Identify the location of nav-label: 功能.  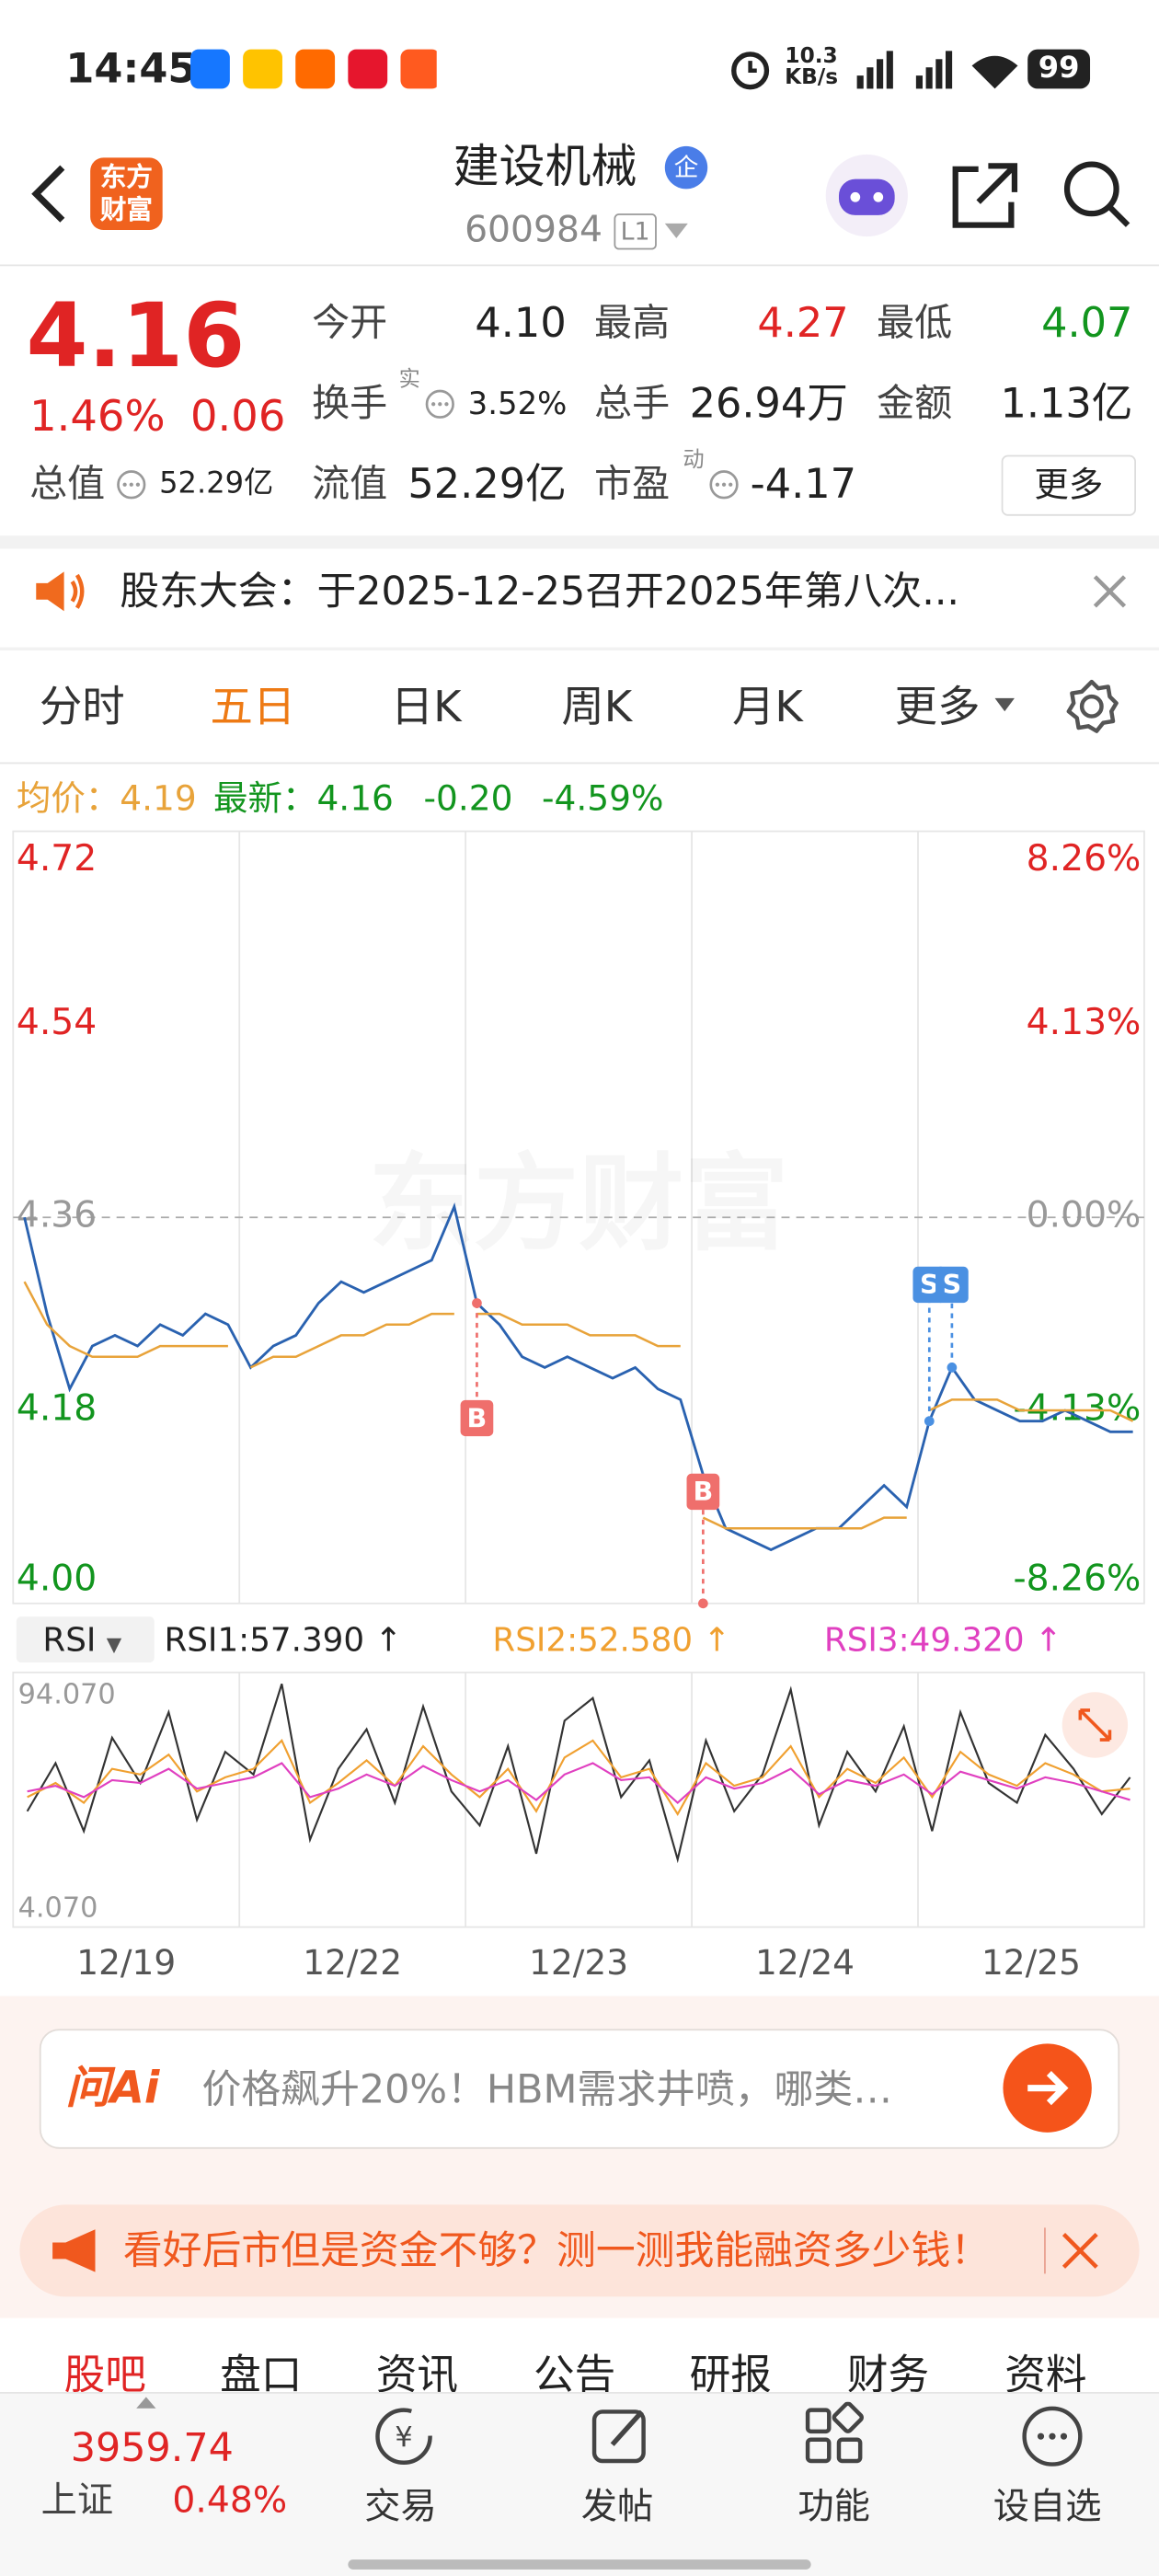
(834, 2508).